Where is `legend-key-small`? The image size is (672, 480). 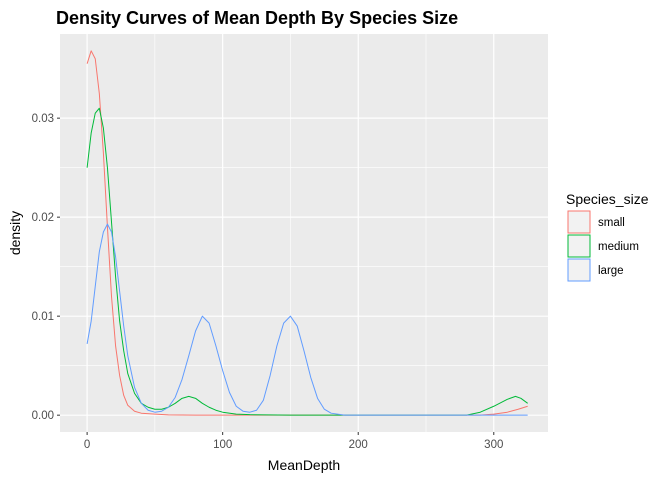 legend-key-small is located at coordinates (579, 222).